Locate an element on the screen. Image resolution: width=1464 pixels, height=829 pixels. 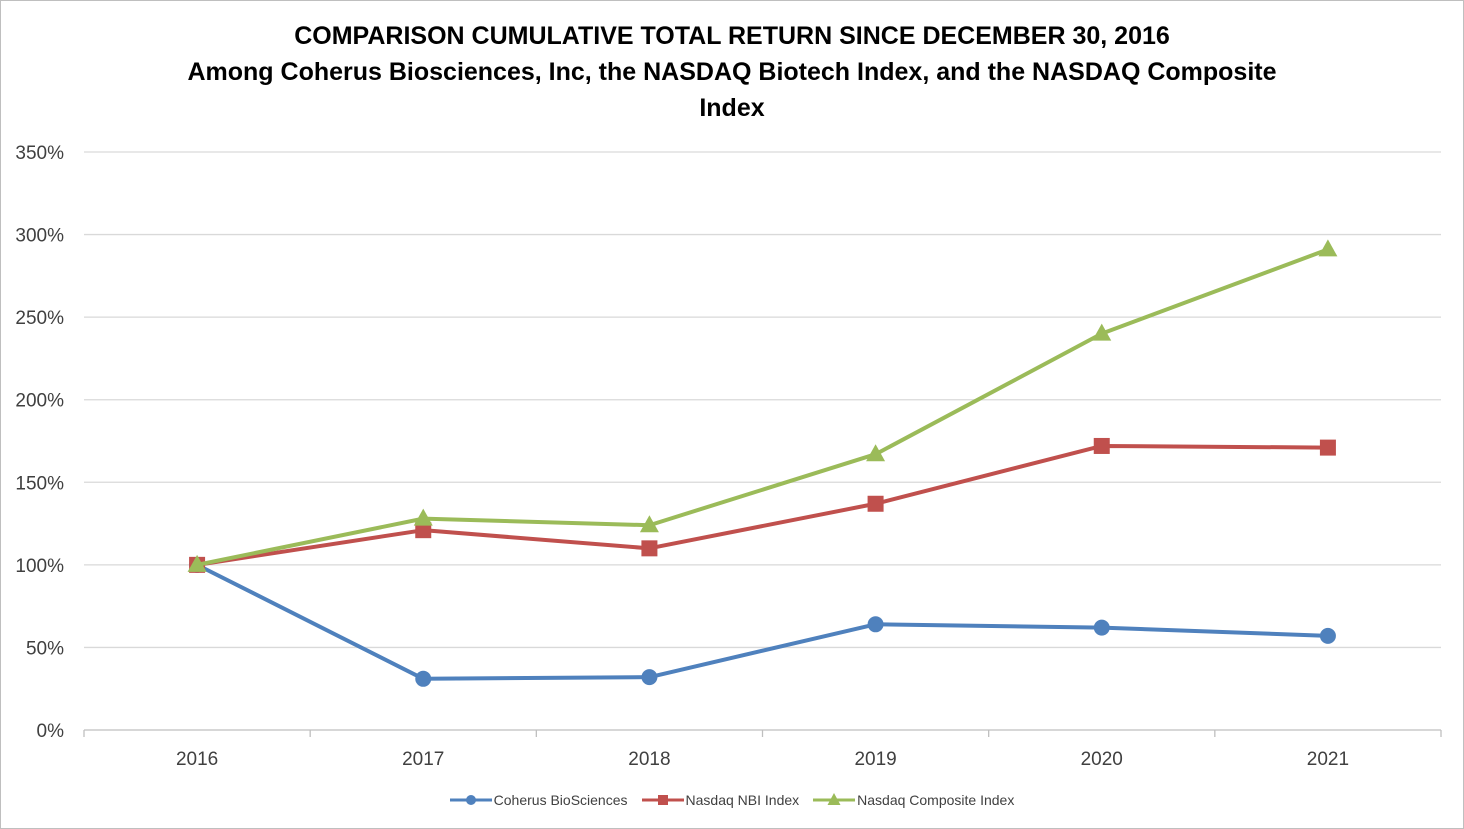
y-tick-label: 350% is located at coordinates (39, 153).